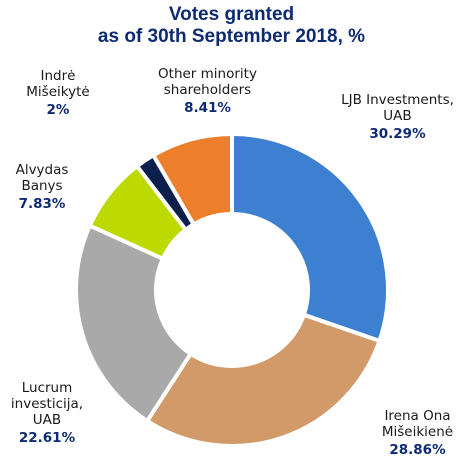  What do you see at coordinates (417, 450) in the screenshot?
I see `label-irena-ona-miseikiene-value: 28.86%` at bounding box center [417, 450].